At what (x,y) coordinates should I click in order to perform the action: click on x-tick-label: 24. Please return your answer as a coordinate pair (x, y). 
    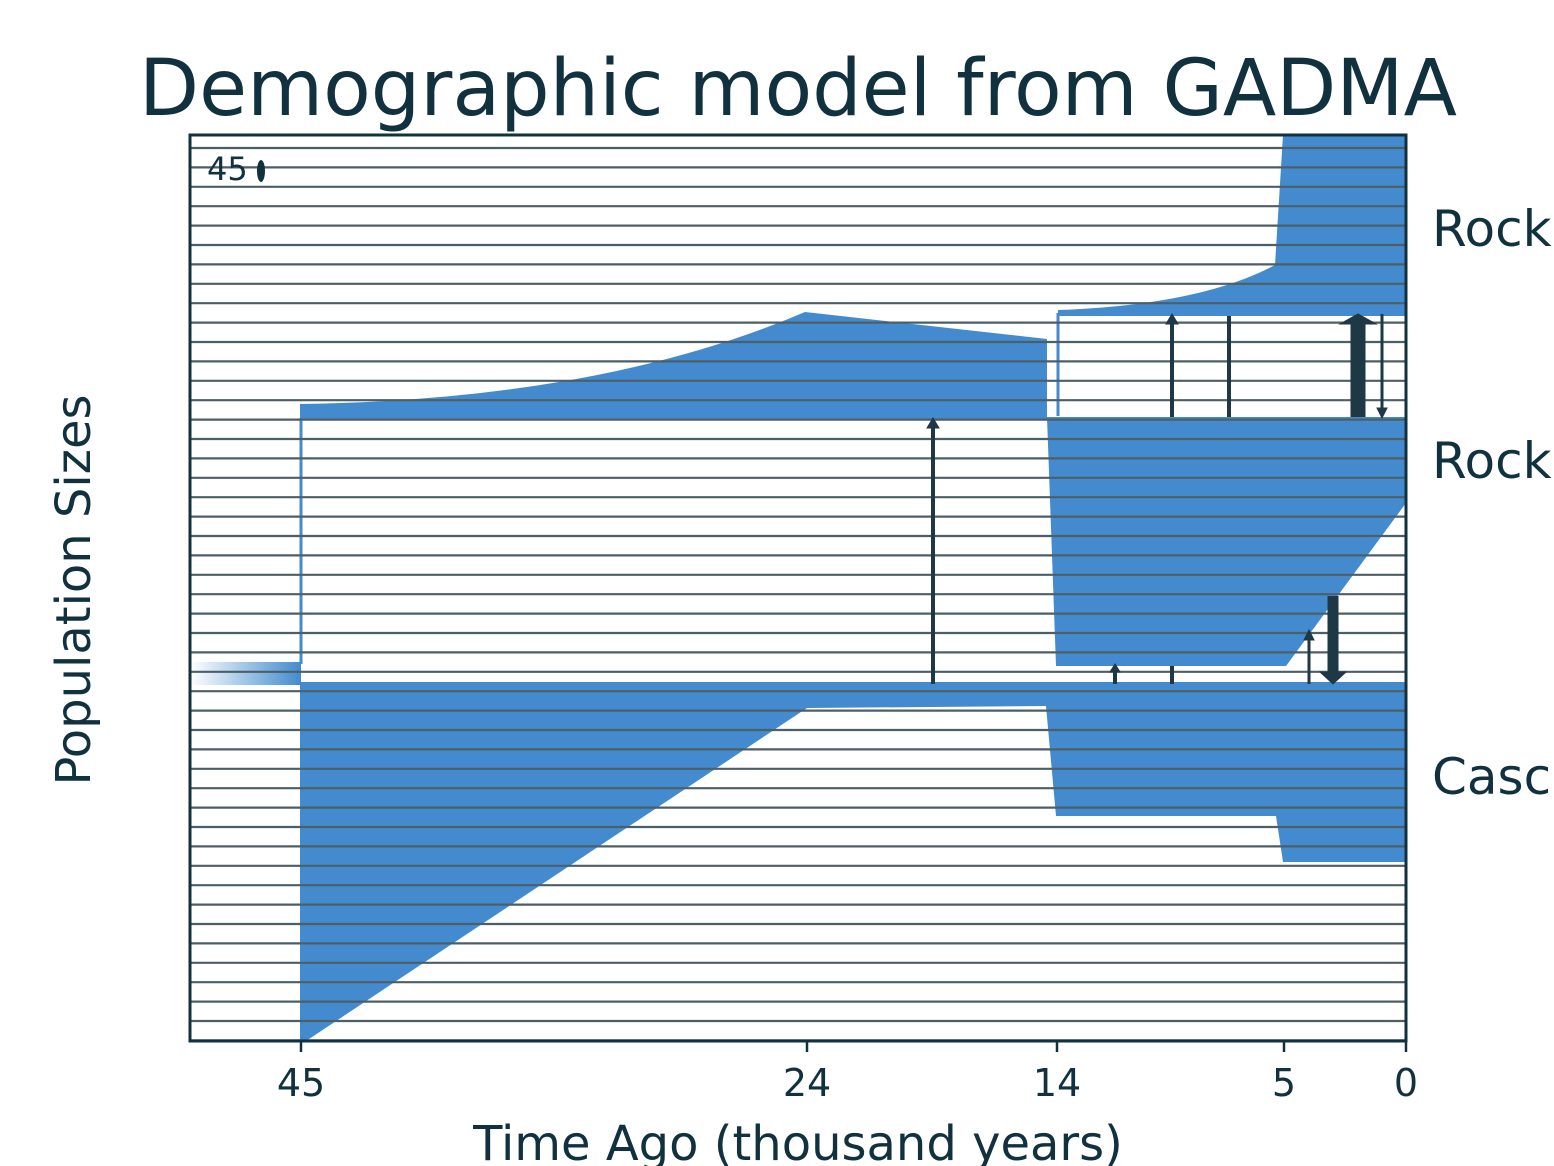
    Looking at the image, I should click on (807, 1083).